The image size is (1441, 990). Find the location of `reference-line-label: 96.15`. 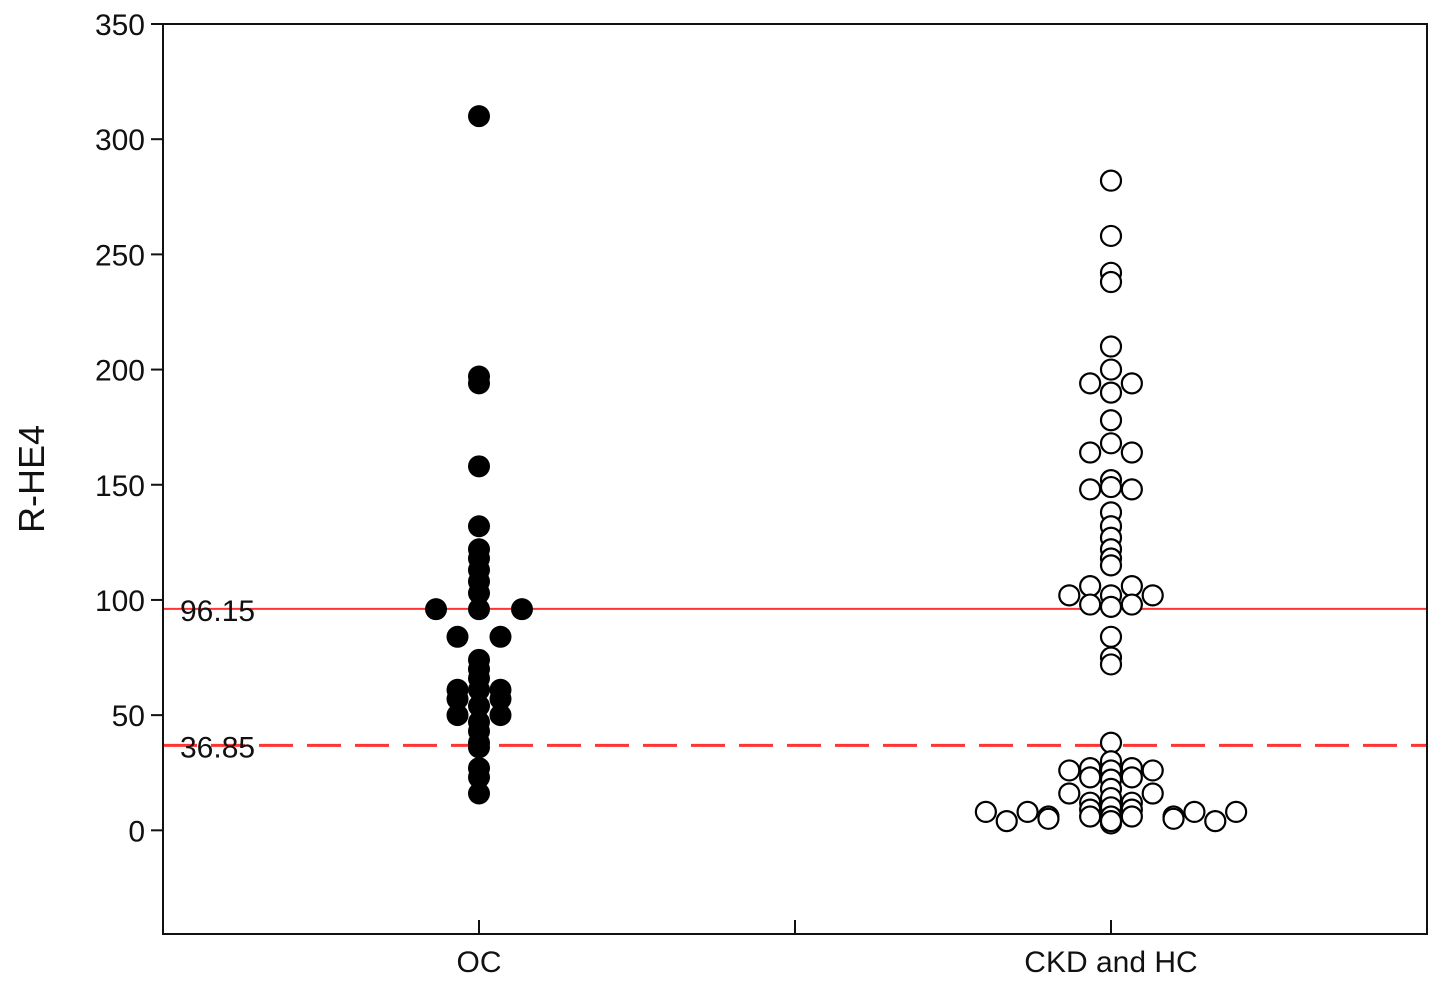

reference-line-label: 96.15 is located at coordinates (217, 611).